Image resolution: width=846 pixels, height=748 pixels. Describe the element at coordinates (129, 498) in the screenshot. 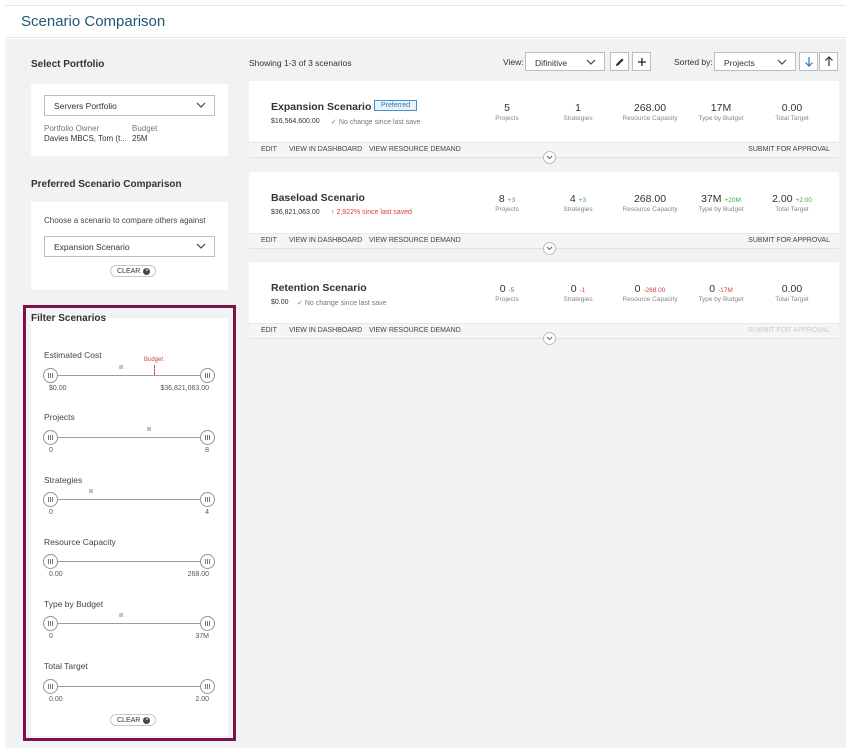

I see `strategies-slider` at that location.